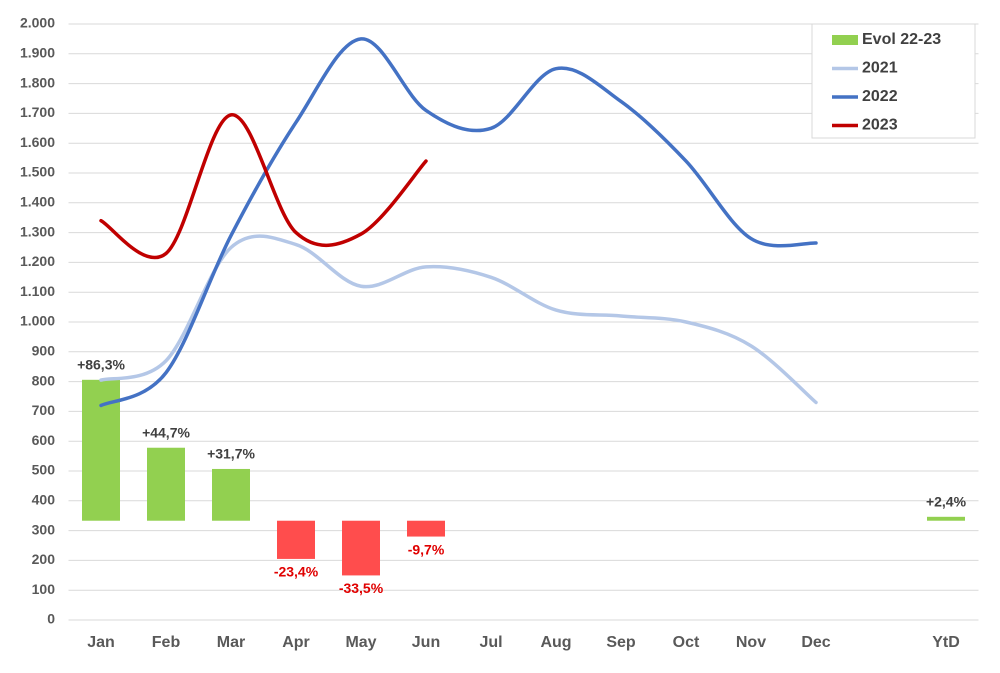  Describe the element at coordinates (101, 642) in the screenshot. I see `x-tick-label: Jan` at that location.